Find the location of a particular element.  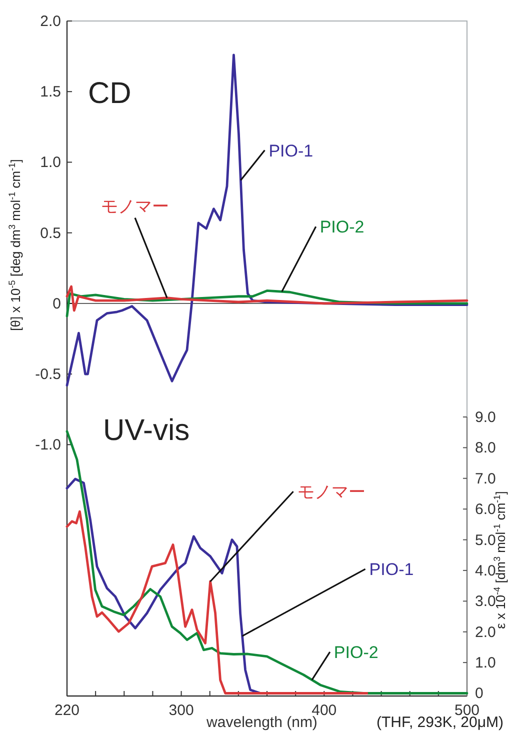

x-tick-label: 300 is located at coordinates (181, 710).